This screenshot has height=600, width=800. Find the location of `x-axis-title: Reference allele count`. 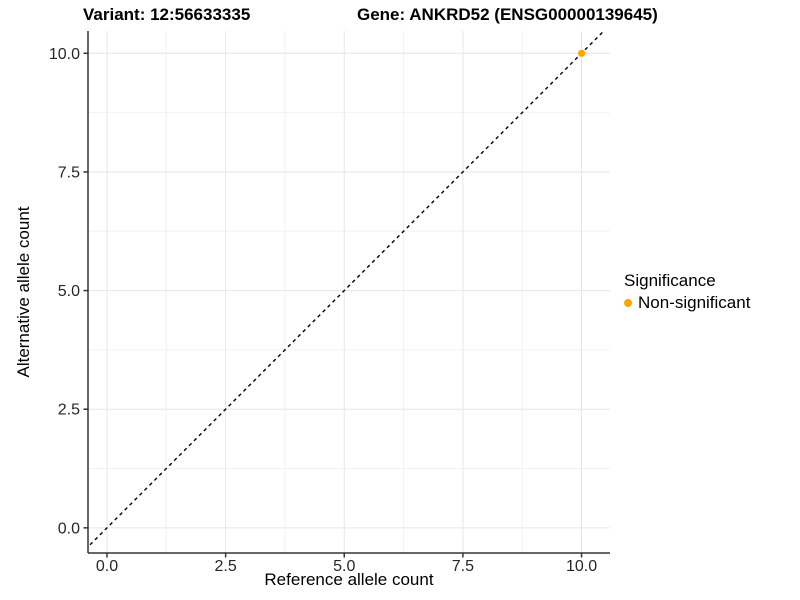

x-axis-title: Reference allele count is located at coordinates (349, 579).